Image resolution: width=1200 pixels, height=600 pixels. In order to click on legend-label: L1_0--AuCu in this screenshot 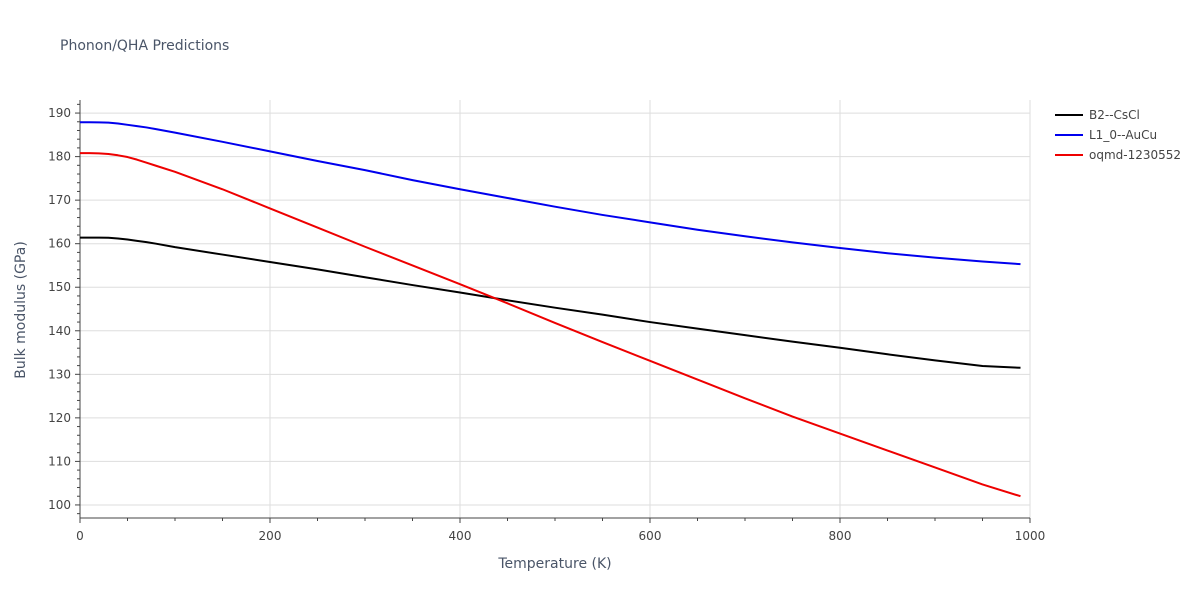, I will do `click(1123, 135)`.